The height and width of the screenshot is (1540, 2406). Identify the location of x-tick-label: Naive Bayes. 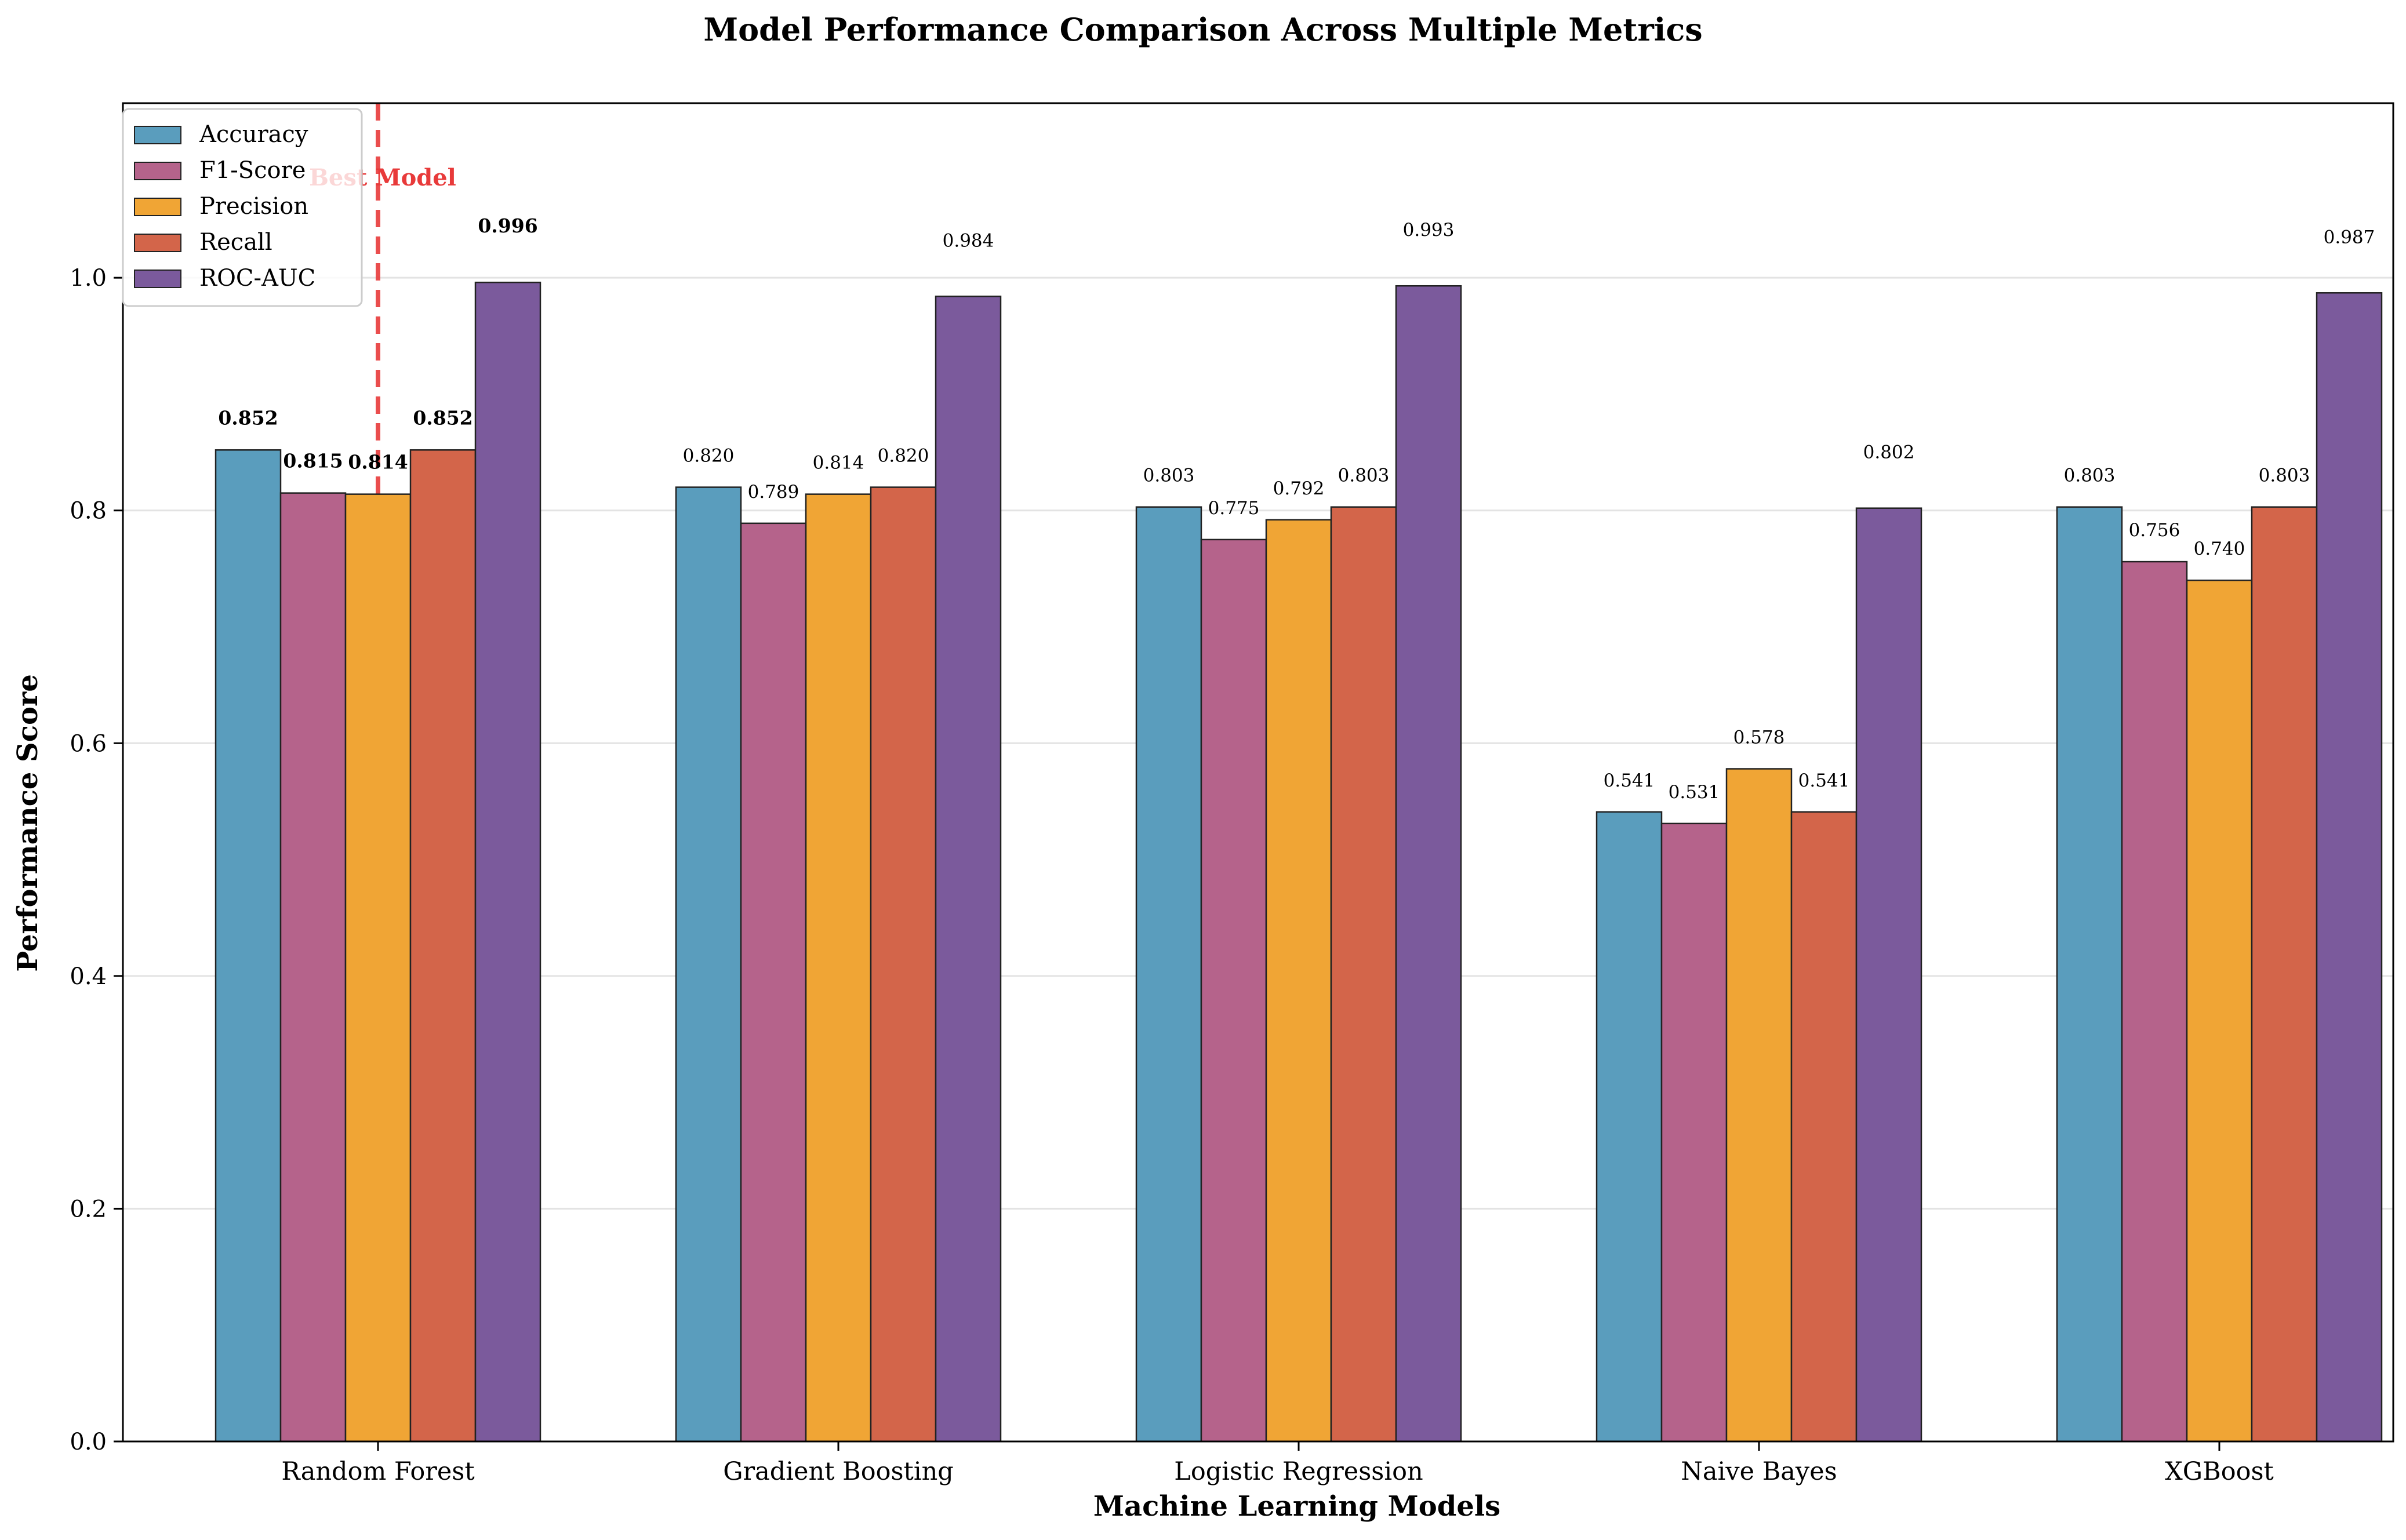
(1759, 1472).